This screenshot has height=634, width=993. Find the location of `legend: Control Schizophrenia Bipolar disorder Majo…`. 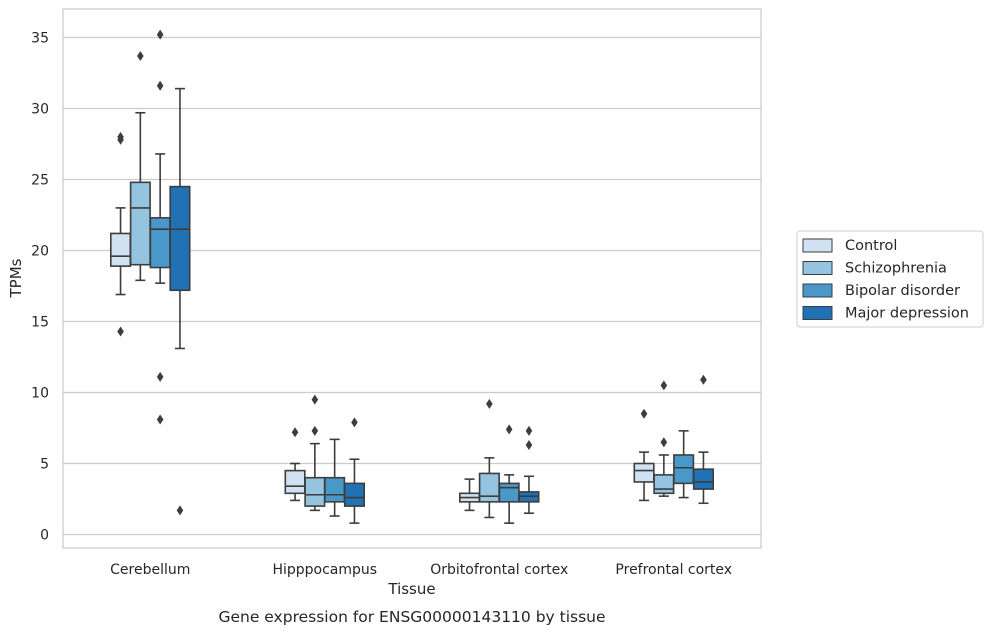

legend: Control Schizophrenia Bipolar disorder Majo… is located at coordinates (890, 279).